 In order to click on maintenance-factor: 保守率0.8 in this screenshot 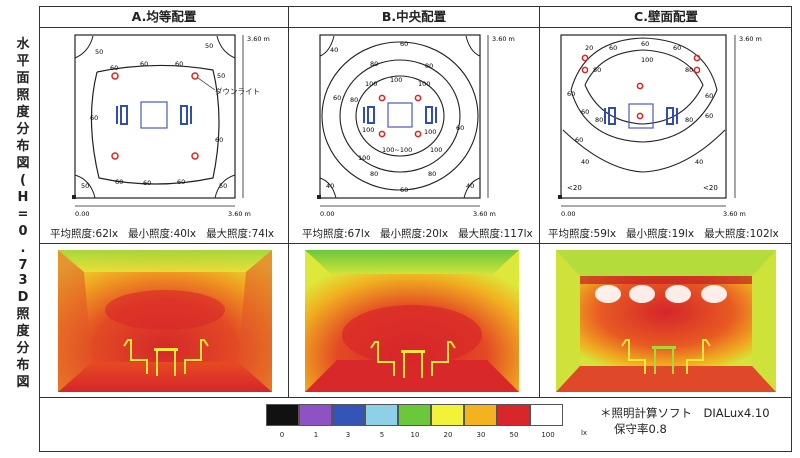, I will do `click(640, 429)`.